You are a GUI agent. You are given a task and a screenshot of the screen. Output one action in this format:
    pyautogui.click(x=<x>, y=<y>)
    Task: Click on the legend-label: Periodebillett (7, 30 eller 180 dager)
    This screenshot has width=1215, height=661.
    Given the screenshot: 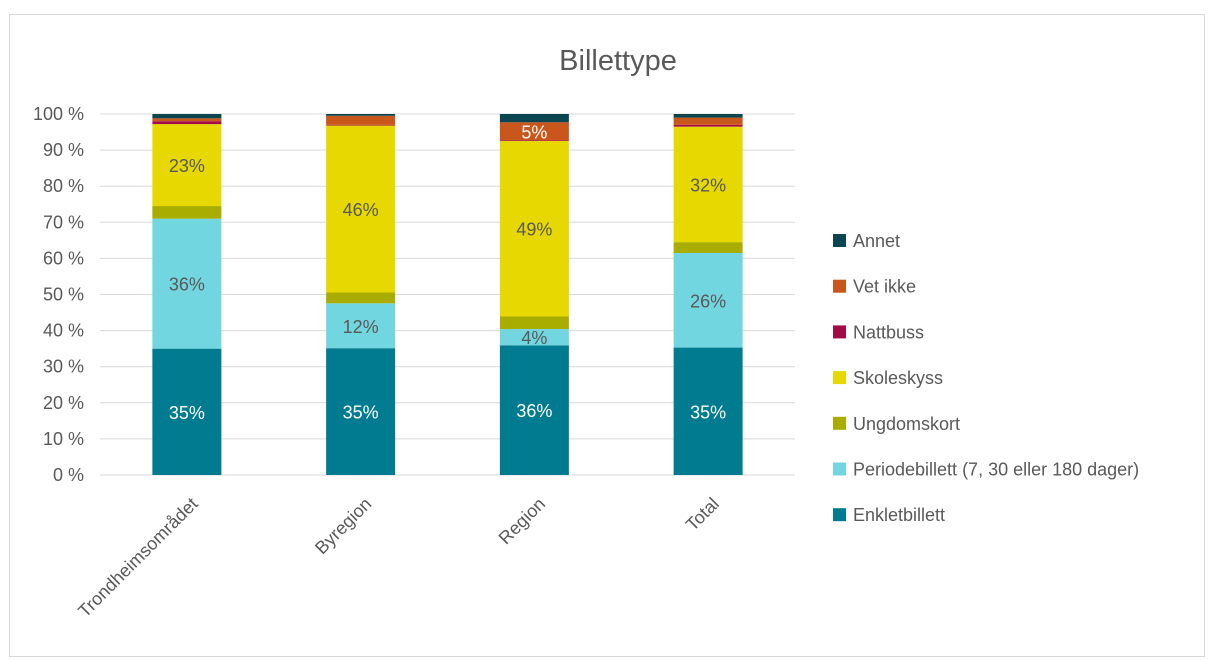 What is the action you would take?
    pyautogui.click(x=996, y=470)
    